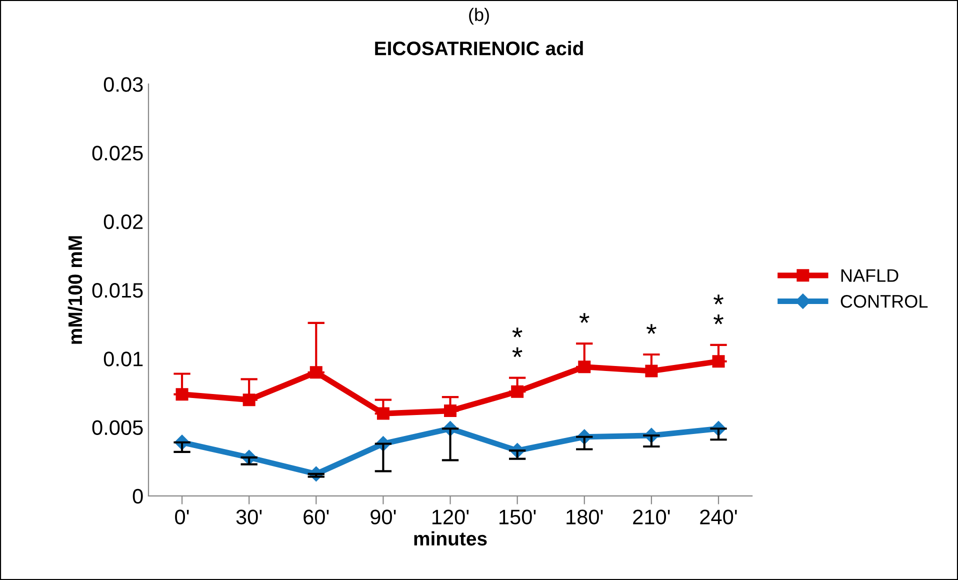 Image resolution: width=958 pixels, height=580 pixels. I want to click on x-tick-label: 30', so click(249, 517).